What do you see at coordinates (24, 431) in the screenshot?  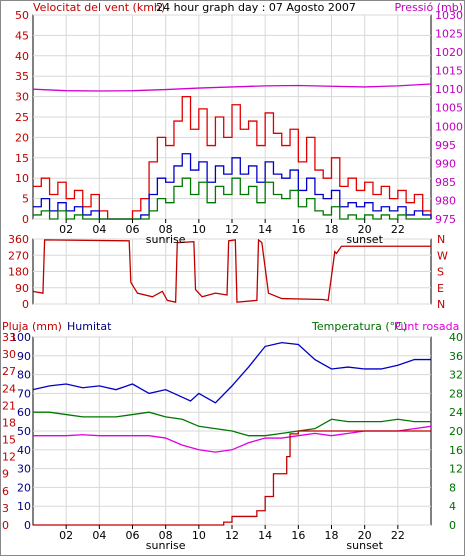 I see `humidity-tick-label: 50` at bounding box center [24, 431].